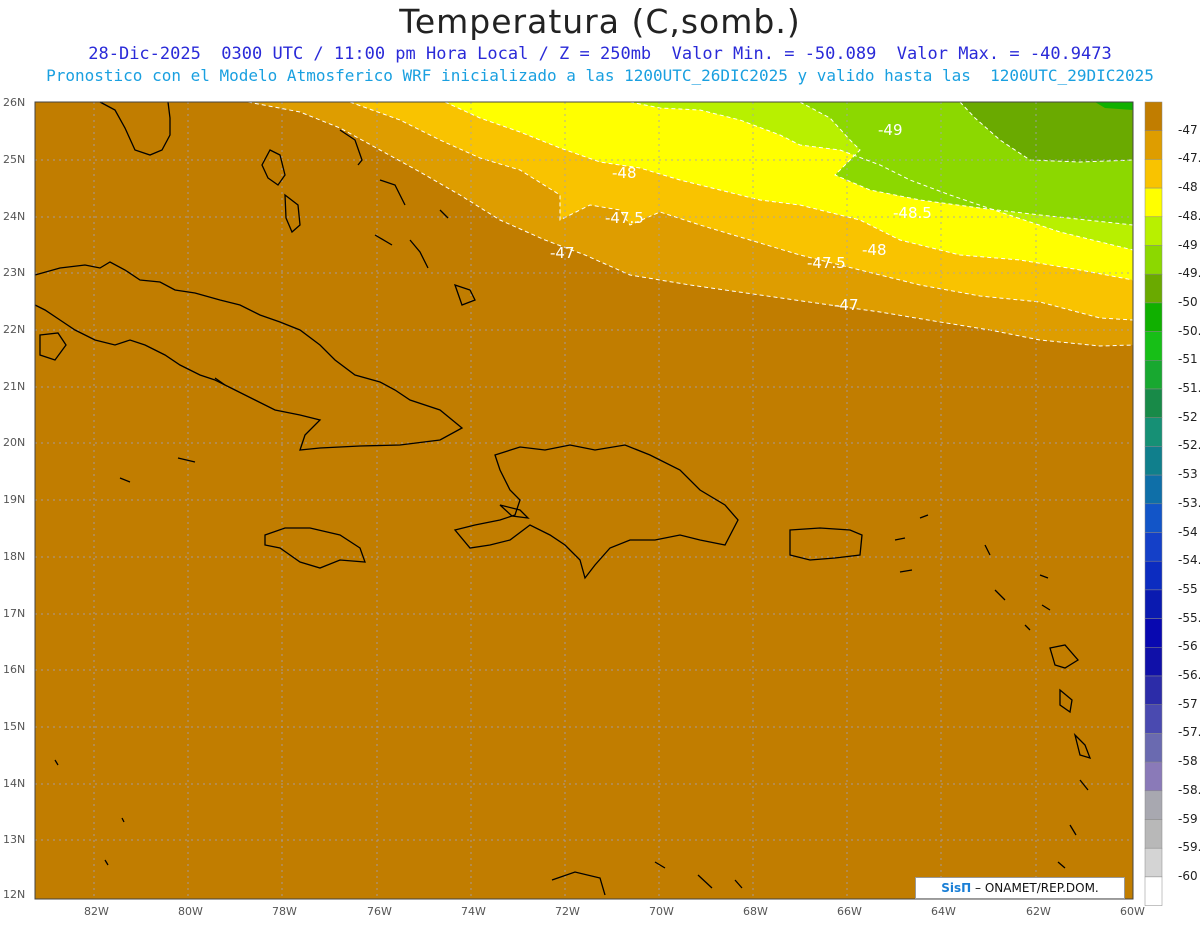  Describe the element at coordinates (315, 548) in the screenshot. I see `jamaica-coast` at that location.